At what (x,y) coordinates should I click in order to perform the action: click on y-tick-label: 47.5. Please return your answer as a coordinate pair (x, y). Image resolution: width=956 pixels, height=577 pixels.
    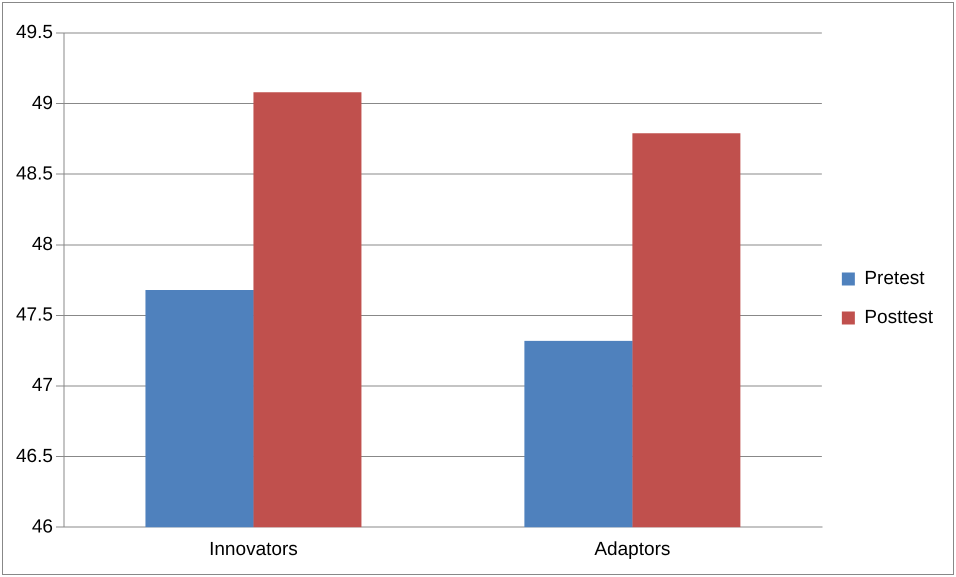
    Looking at the image, I should click on (34, 315).